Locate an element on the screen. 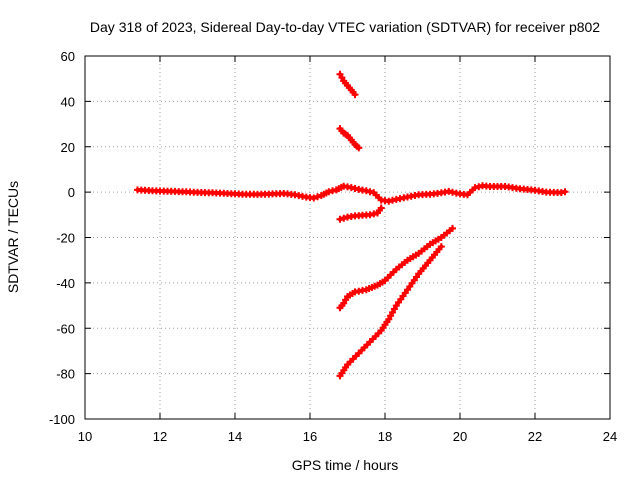 The height and width of the screenshot is (480, 640). y-tick-label: -100 is located at coordinates (62, 419).